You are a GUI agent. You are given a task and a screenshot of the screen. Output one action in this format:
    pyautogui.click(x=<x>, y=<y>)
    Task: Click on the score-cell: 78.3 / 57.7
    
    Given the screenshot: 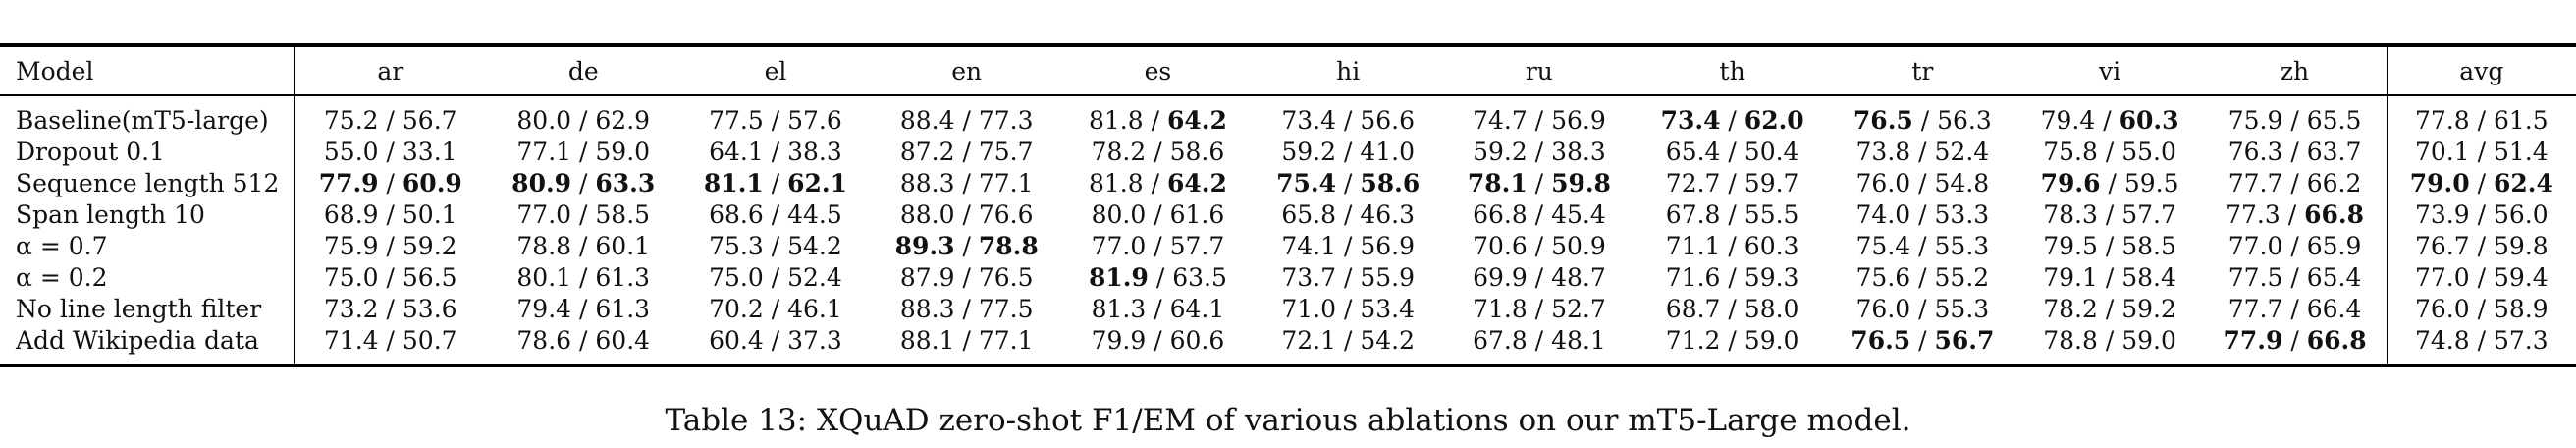 What is the action you would take?
    pyautogui.click(x=2110, y=214)
    